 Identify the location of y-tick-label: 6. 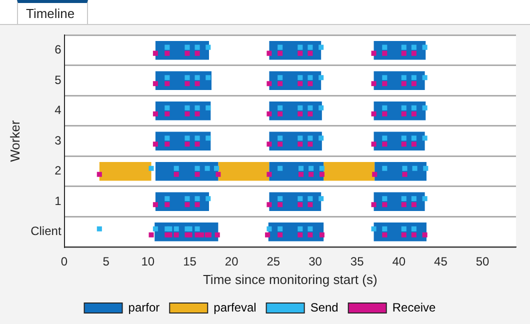
(58, 49).